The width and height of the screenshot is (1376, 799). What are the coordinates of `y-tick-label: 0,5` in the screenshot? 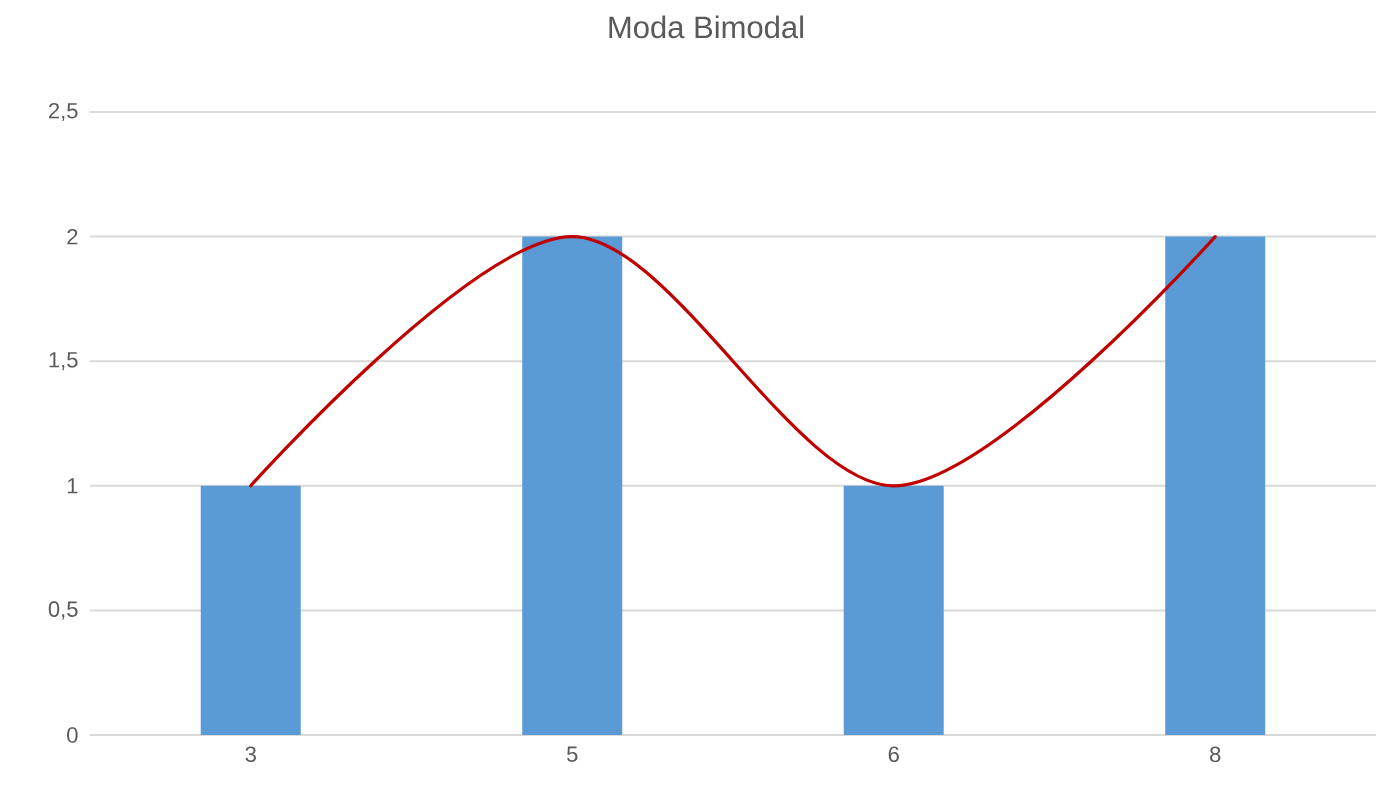 It's located at (63, 610).